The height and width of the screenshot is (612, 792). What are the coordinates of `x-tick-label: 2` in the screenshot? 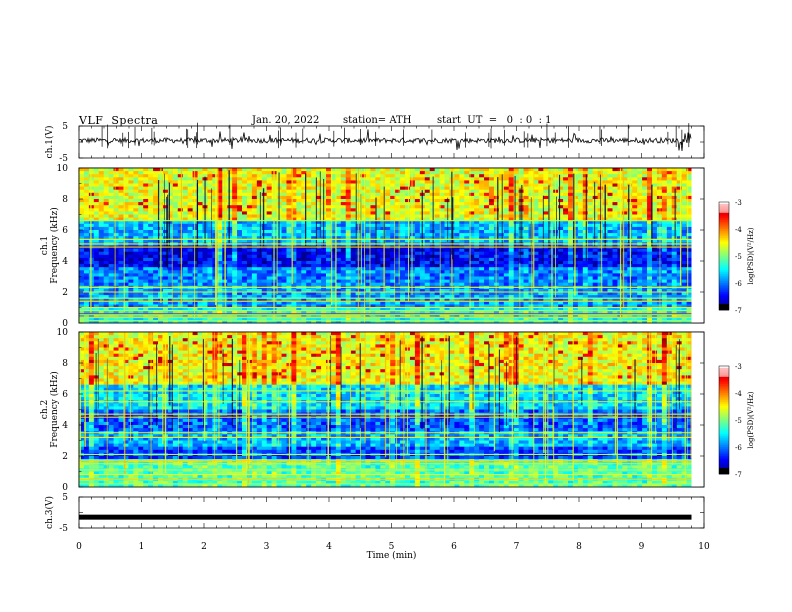 It's located at (204, 547).